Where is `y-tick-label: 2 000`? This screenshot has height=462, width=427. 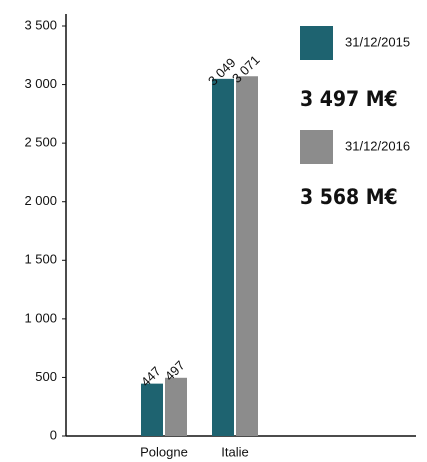
y-tick-label: 2 000 is located at coordinates (40, 200).